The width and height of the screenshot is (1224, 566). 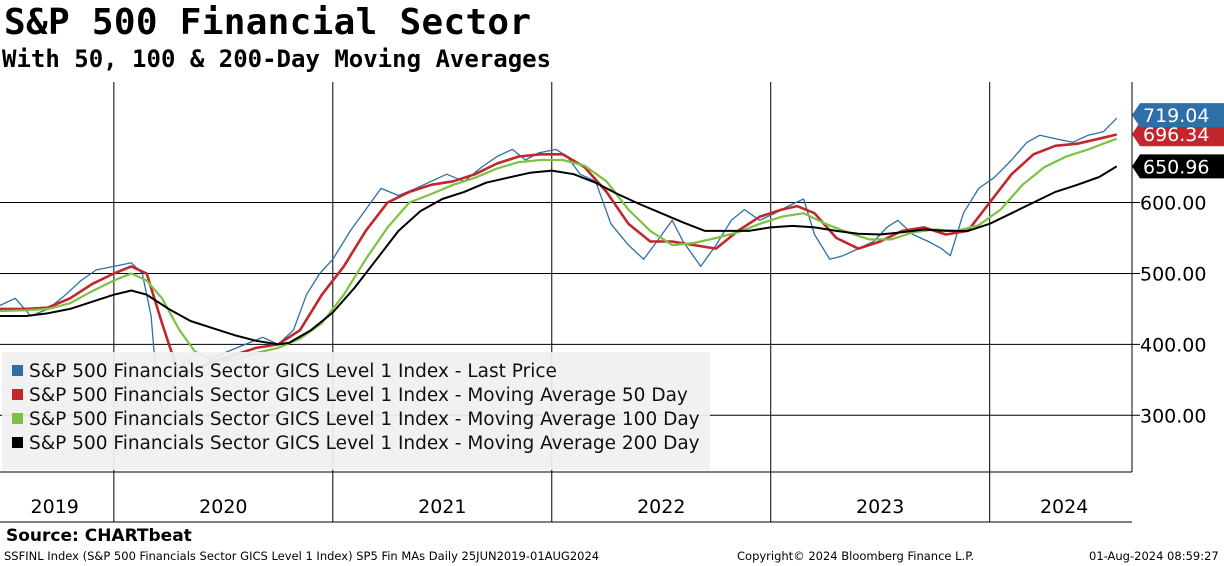 I want to click on chart-subtitle: With 50, 100 & 200-Day Moving Averages, so click(x=277, y=59).